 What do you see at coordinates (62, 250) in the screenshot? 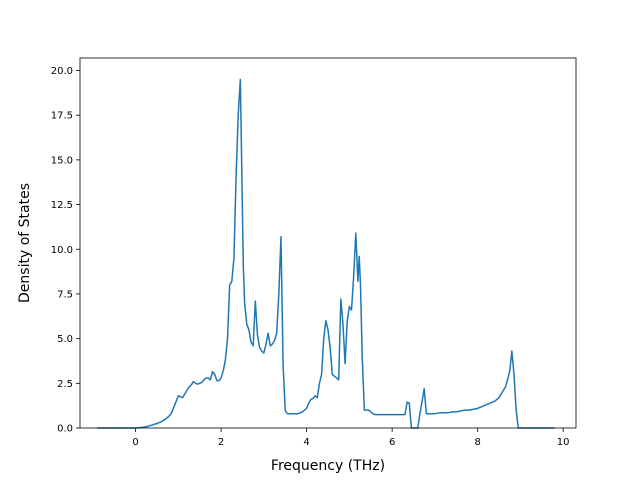
I see `y-tick-label: 10.0` at bounding box center [62, 250].